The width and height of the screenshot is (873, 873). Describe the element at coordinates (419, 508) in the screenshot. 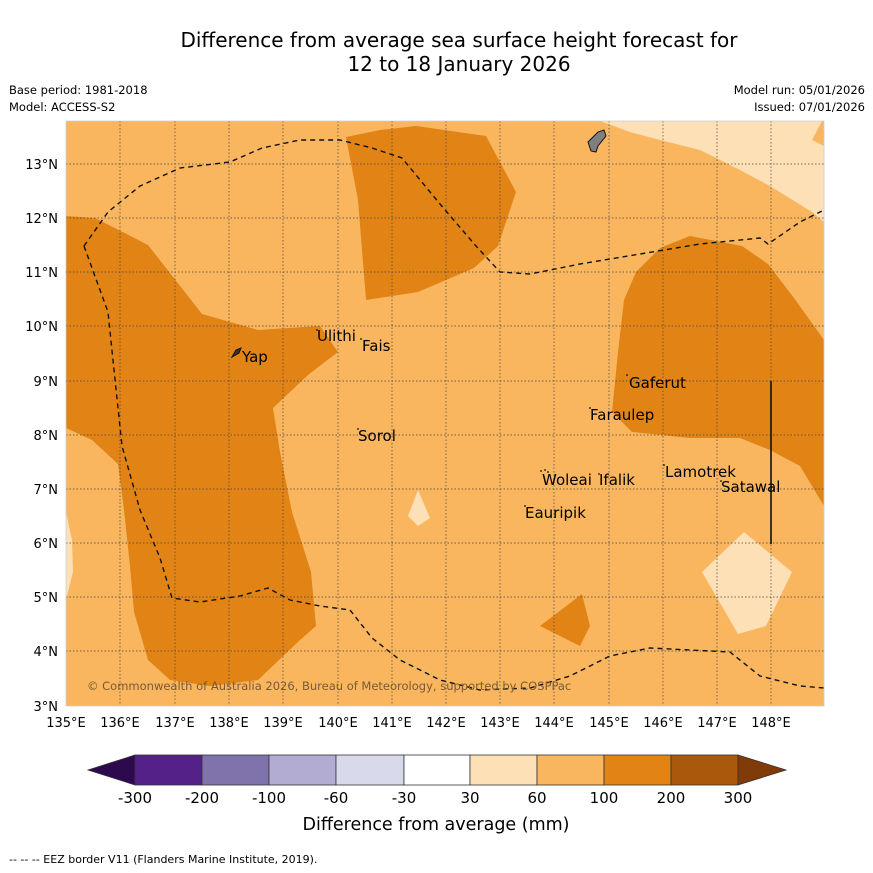

I see `field-30-60-central` at that location.